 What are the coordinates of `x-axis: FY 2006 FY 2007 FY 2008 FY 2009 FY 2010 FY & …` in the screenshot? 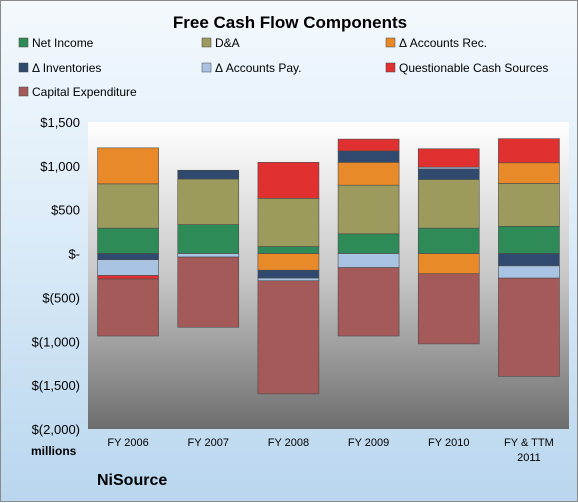 It's located at (330, 450).